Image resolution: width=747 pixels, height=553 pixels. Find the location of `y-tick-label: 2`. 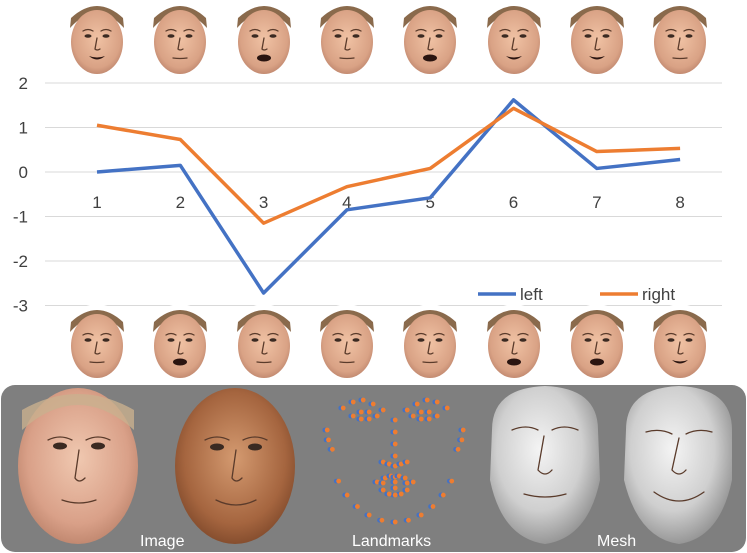

y-tick-label: 2 is located at coordinates (23, 83).